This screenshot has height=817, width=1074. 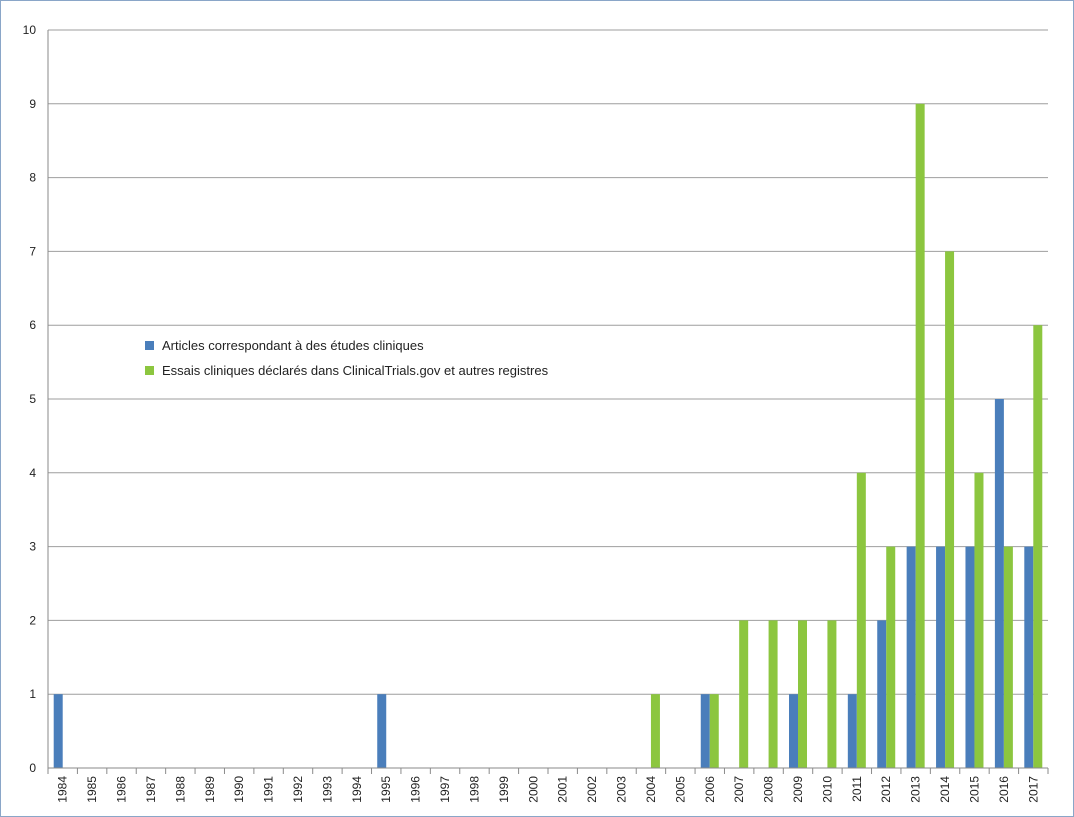 I want to click on y-tick-label: 1, so click(x=32, y=694).